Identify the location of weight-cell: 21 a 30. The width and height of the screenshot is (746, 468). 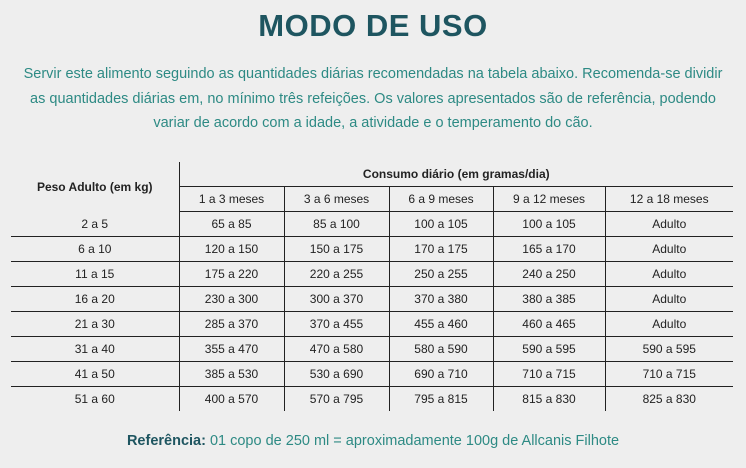
(95, 324).